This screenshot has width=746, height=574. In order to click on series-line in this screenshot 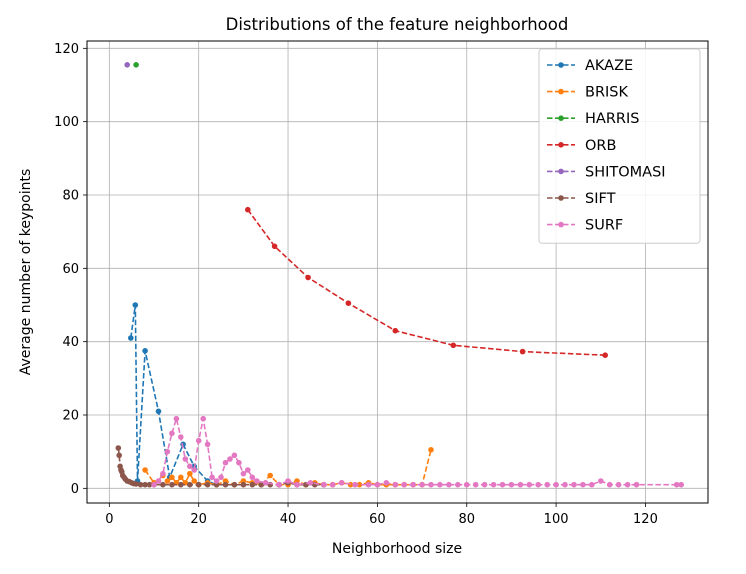, I will do `click(173, 395)`.